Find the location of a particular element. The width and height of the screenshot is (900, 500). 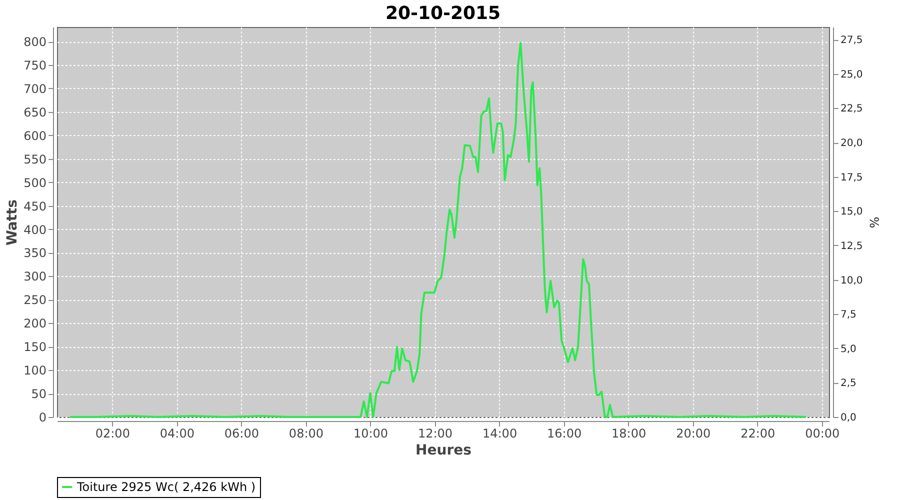

y-tick-label: 750 is located at coordinates (35, 65).